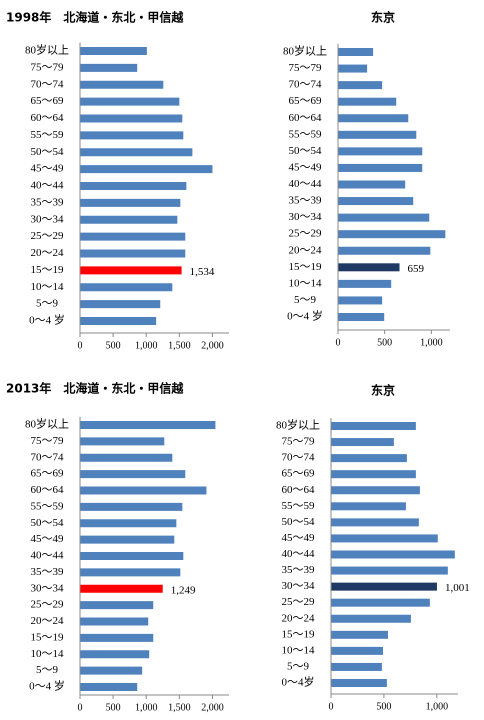 This screenshot has width=484, height=720. Describe the element at coordinates (95, 388) in the screenshot. I see `chart-title: 2013年 北海道・东北・甲信越` at that location.